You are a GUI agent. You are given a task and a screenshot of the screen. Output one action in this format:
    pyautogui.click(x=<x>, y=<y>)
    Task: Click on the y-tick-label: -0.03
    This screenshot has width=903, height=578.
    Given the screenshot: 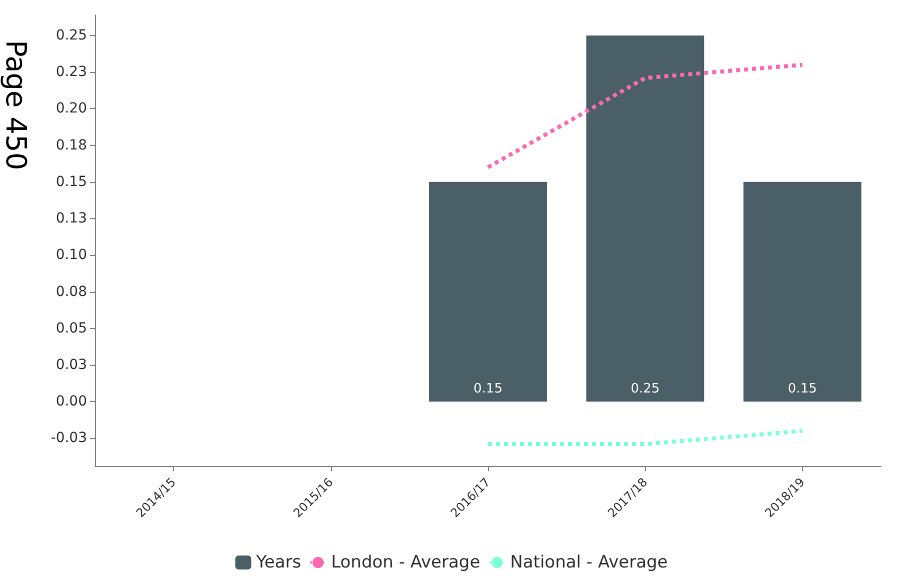 What is the action you would take?
    pyautogui.click(x=68, y=438)
    